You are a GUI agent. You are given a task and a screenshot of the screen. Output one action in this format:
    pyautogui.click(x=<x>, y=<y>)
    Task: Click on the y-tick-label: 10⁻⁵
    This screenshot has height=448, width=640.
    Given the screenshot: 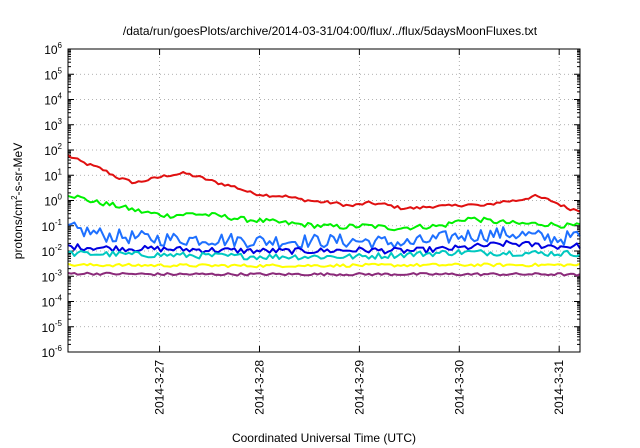 What is the action you would take?
    pyautogui.click(x=52, y=327)
    